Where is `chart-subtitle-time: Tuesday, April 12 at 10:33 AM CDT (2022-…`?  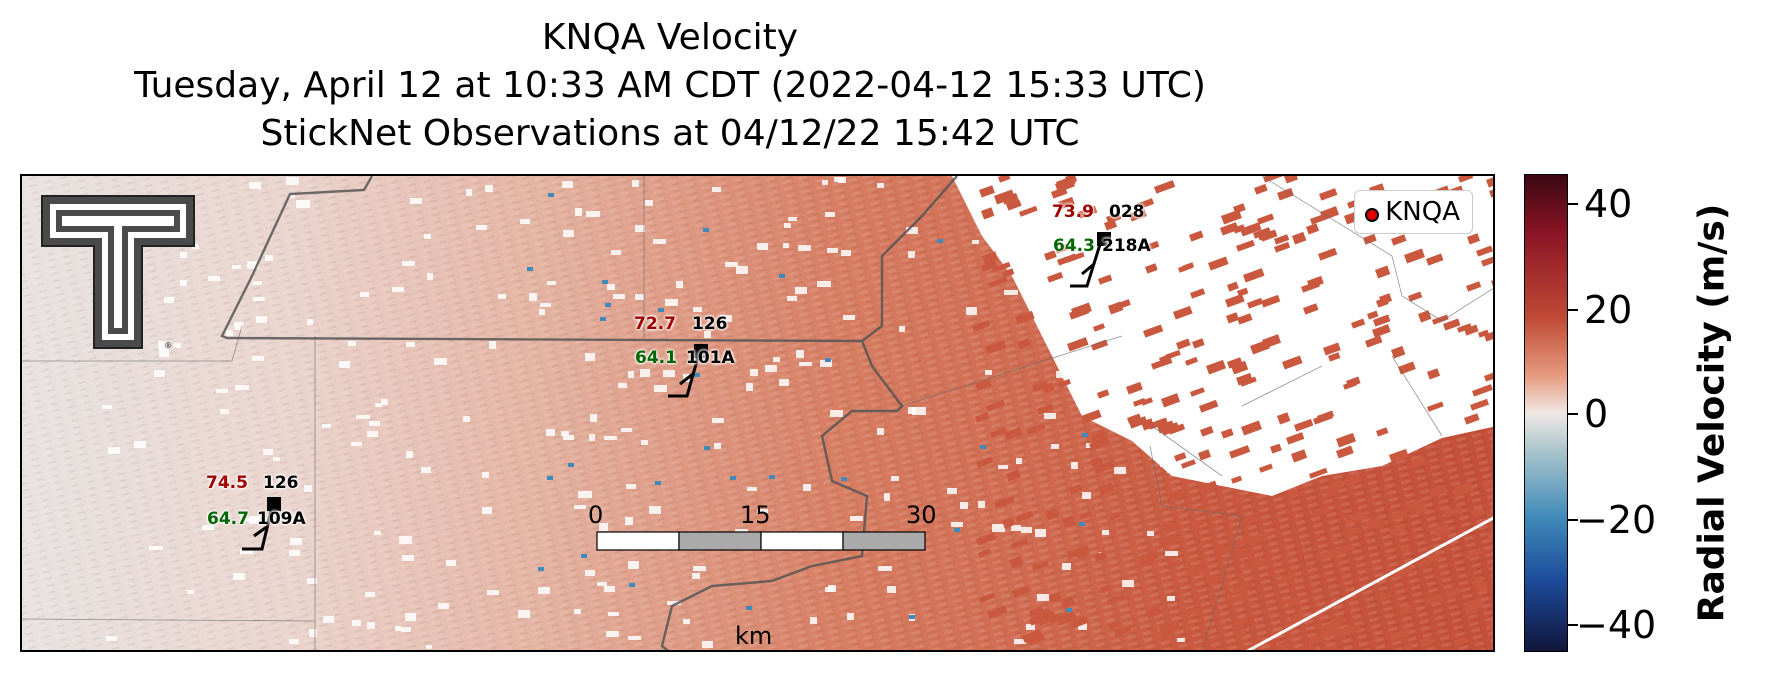
chart-subtitle-time: Tuesday, April 12 at 10:33 AM CDT (2022-… is located at coordinates (670, 85).